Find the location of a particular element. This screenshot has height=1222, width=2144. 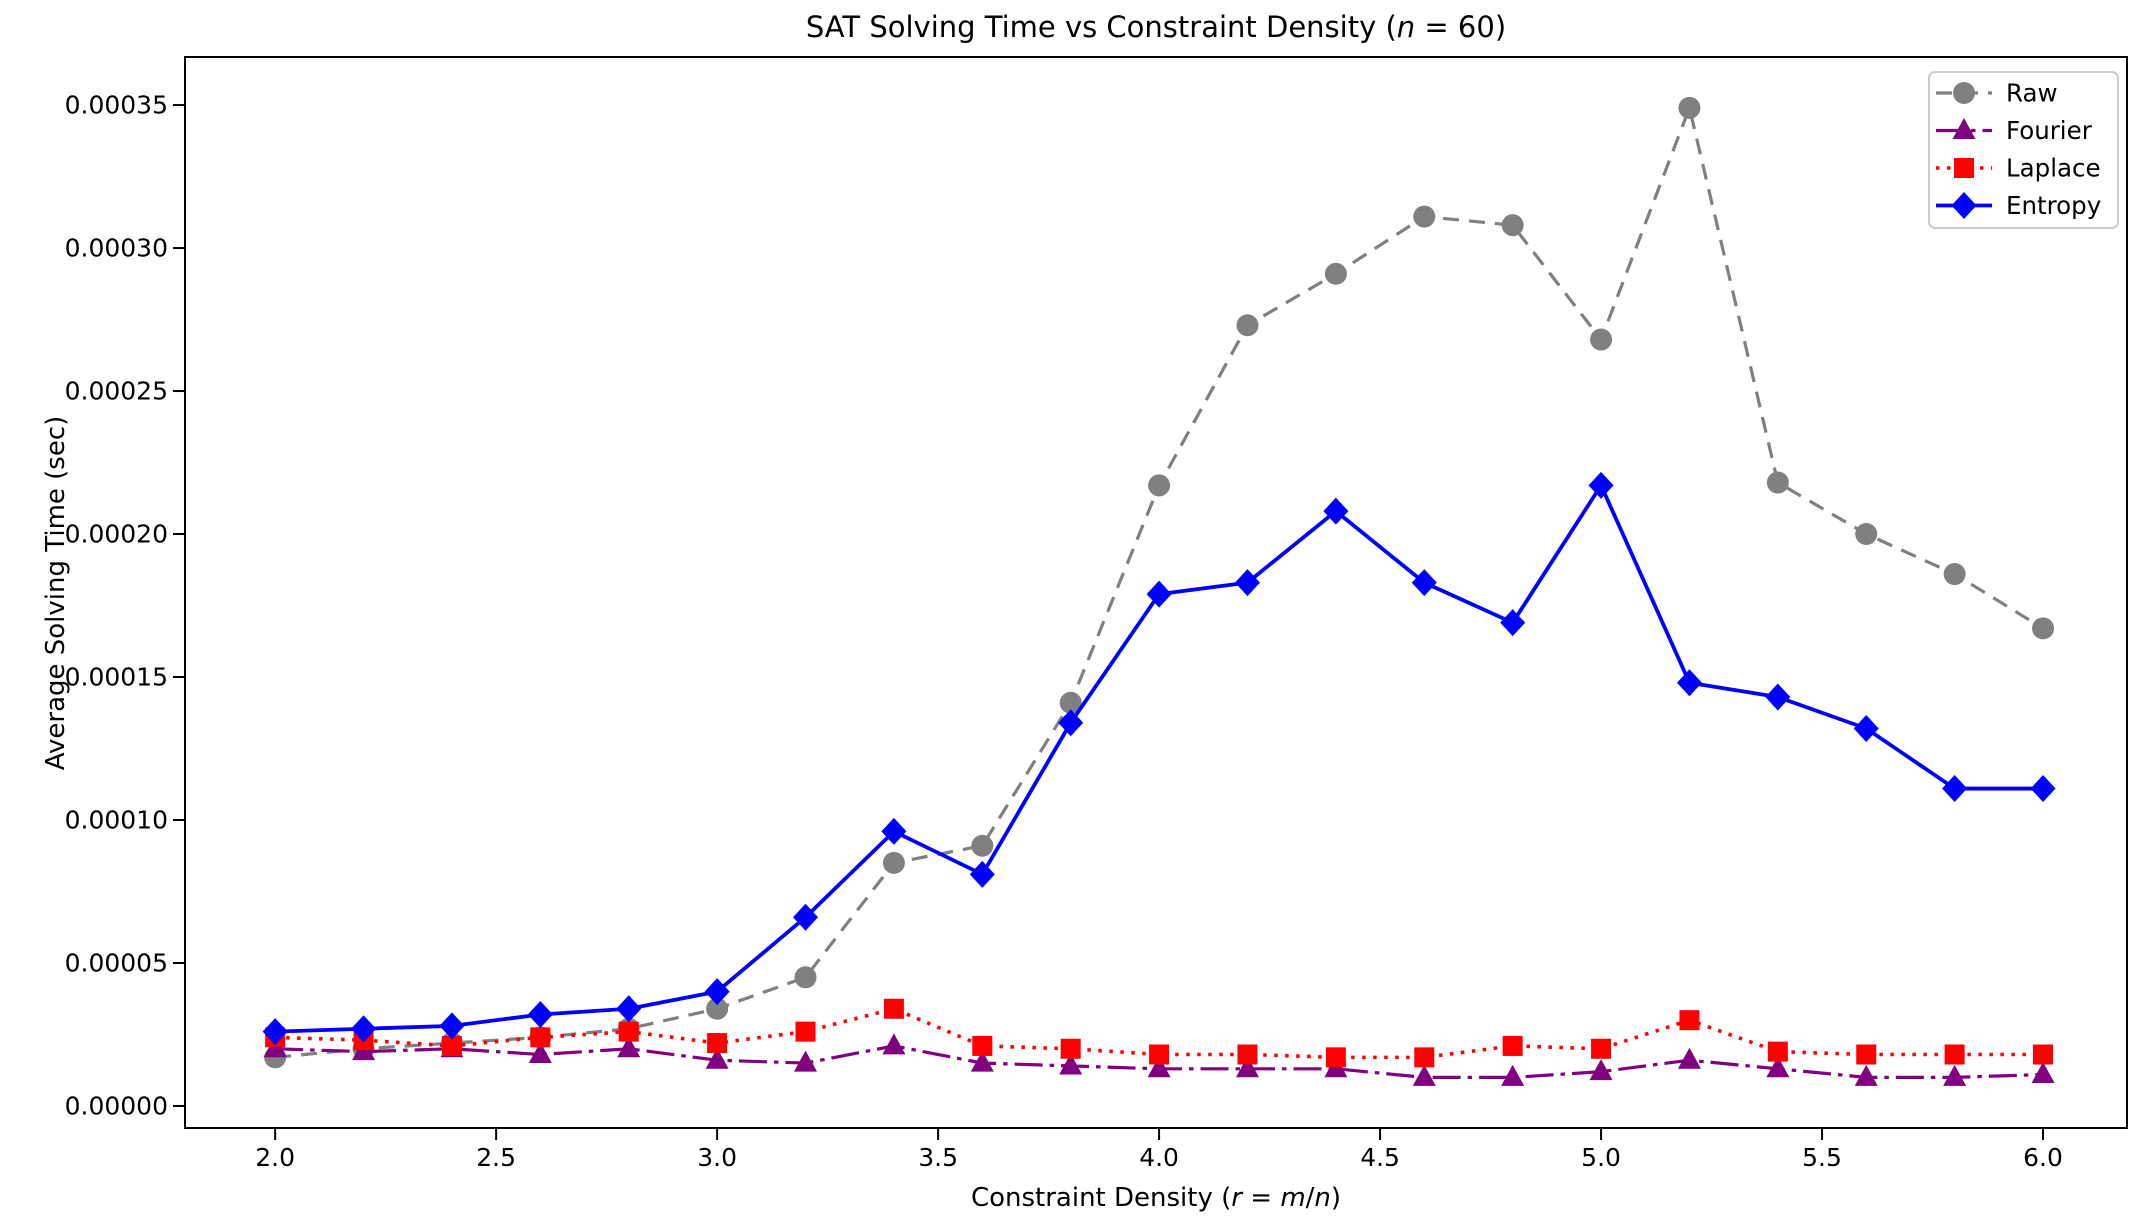

legend-label-raw: Raw is located at coordinates (2032, 93).